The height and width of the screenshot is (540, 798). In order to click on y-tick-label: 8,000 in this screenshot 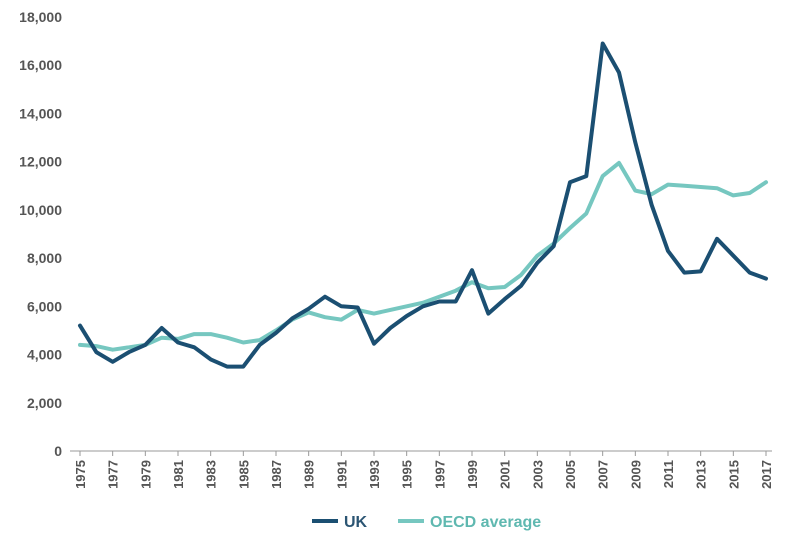, I will do `click(44, 258)`.